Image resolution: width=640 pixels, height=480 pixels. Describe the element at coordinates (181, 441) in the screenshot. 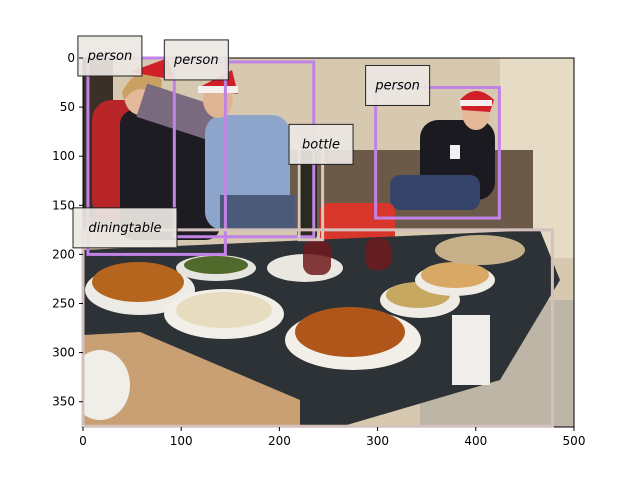

I see `x-tick-label: 100` at that location.